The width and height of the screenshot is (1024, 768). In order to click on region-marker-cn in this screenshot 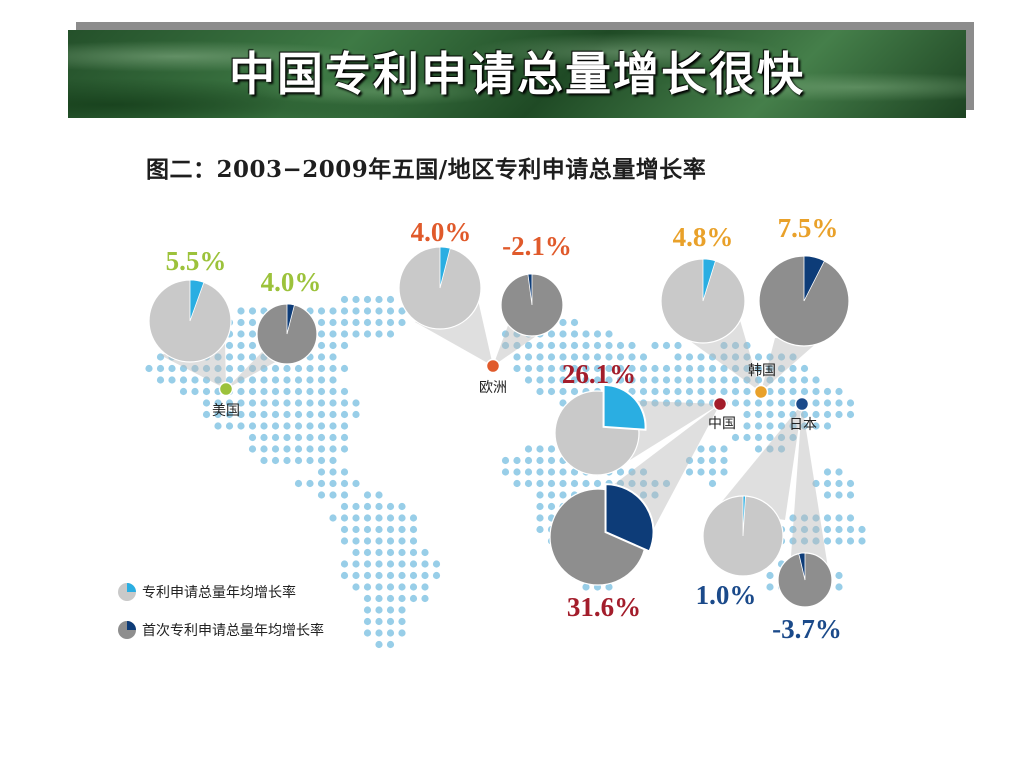, I will do `click(720, 404)`.